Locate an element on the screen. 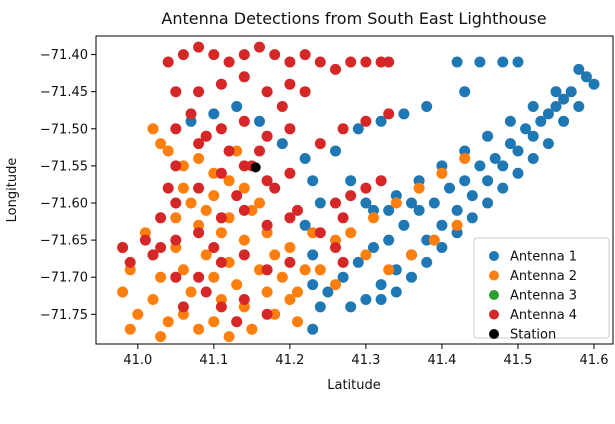 Image resolution: width=615 pixels, height=424 pixels. legend-entry: Antenna 1 is located at coordinates (543, 257).